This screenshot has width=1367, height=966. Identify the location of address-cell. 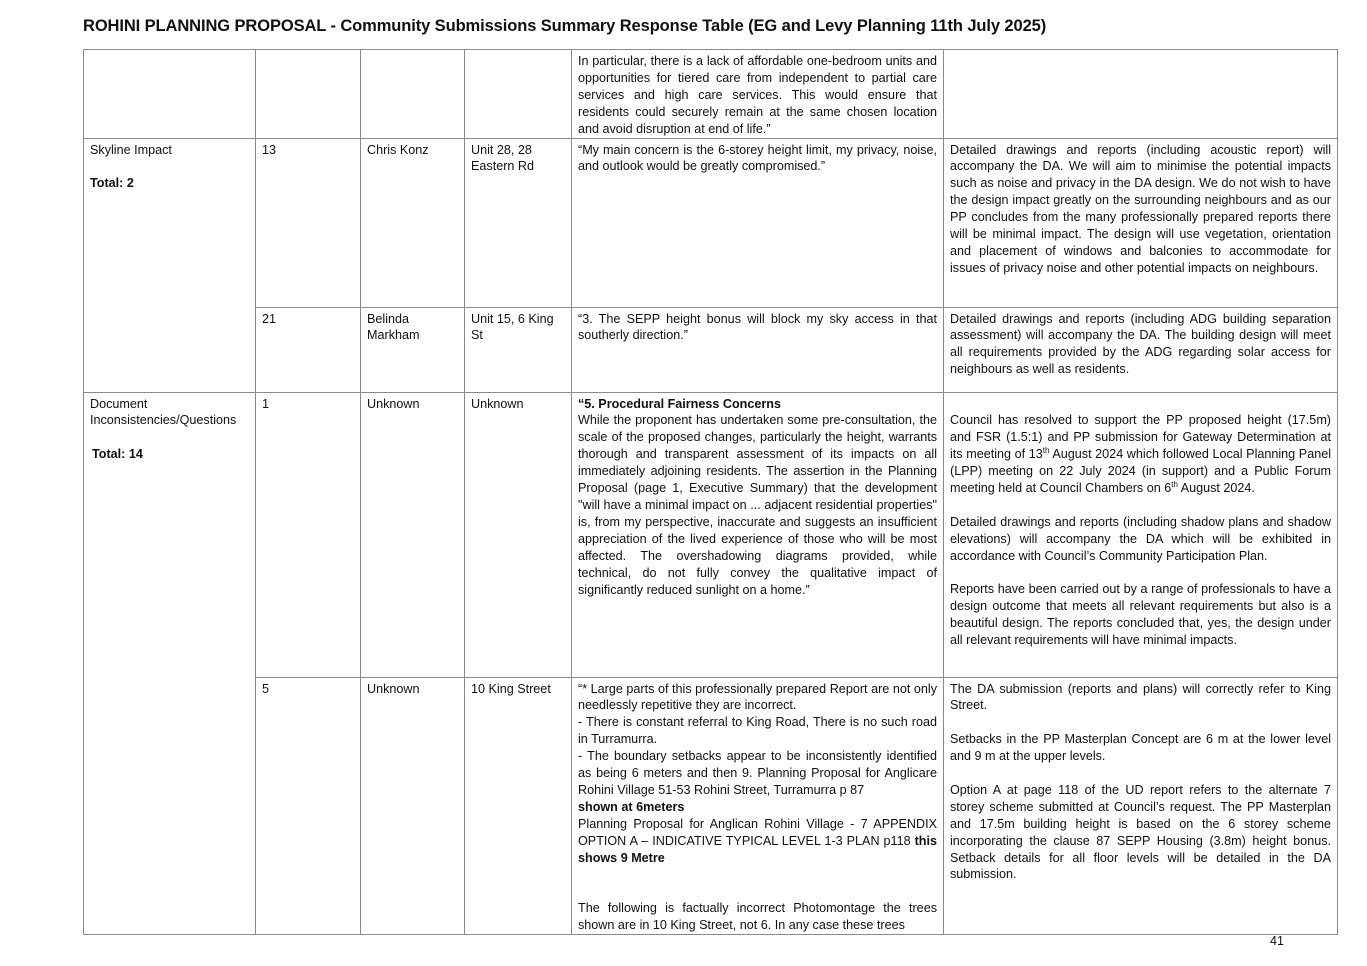
(518, 94).